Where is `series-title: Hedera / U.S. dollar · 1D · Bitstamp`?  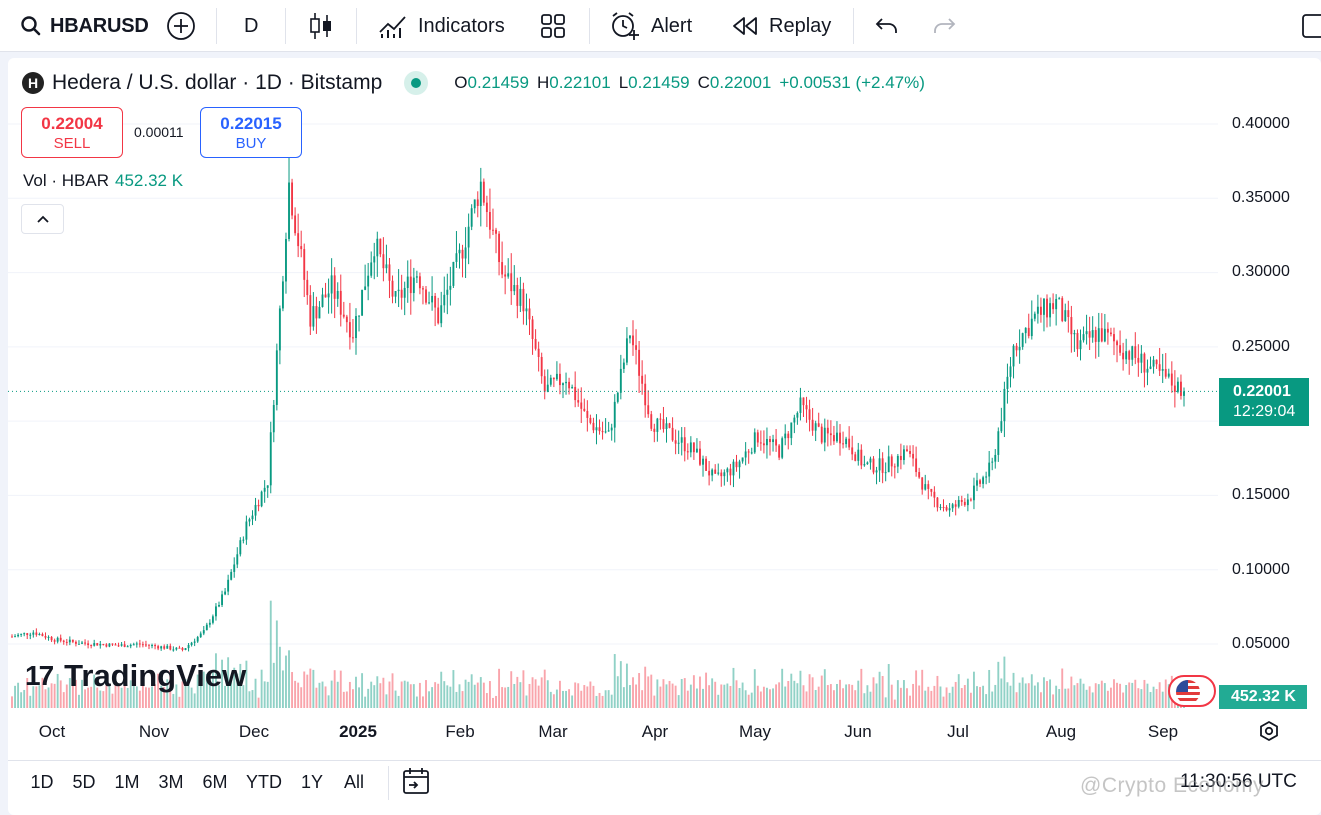
series-title: Hedera / U.S. dollar · 1D · Bitstamp is located at coordinates (217, 82).